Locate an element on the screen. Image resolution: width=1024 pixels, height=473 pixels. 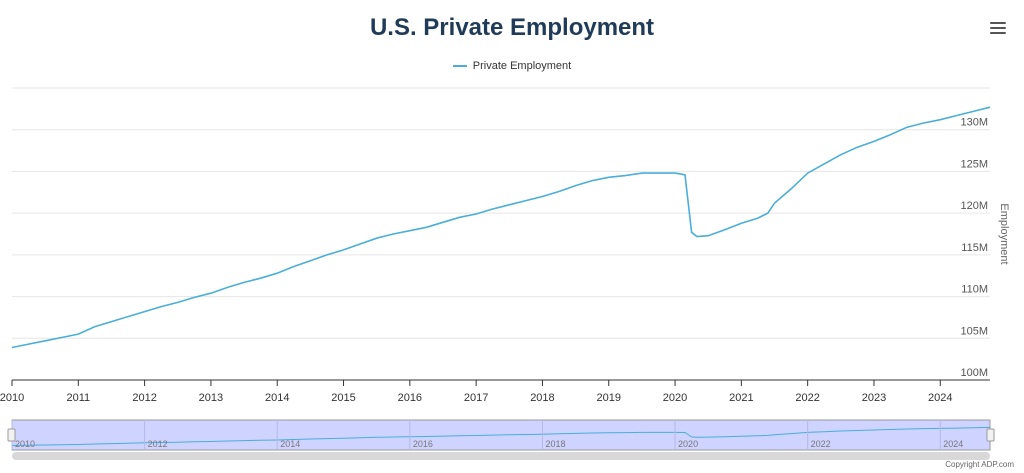
y-axis-title: Employment is located at coordinates (1004, 233).